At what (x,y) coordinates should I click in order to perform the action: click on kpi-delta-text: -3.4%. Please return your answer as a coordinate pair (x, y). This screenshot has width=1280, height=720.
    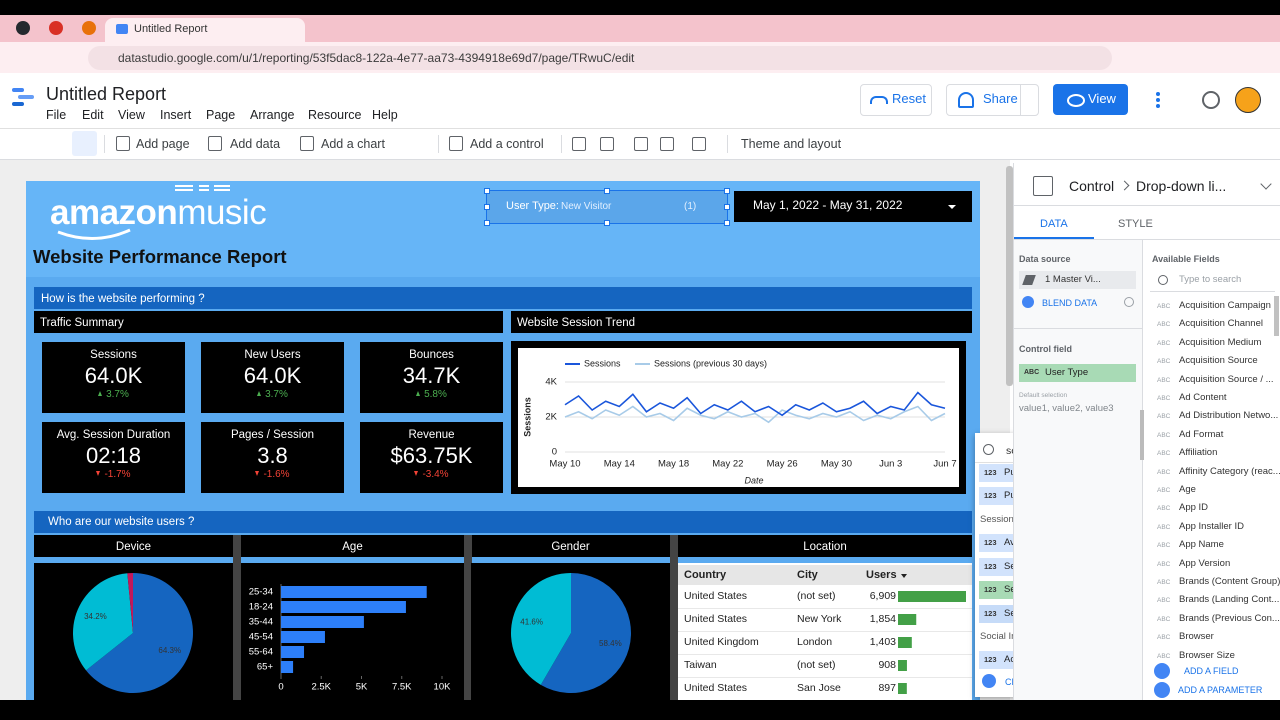
    Looking at the image, I should click on (435, 474).